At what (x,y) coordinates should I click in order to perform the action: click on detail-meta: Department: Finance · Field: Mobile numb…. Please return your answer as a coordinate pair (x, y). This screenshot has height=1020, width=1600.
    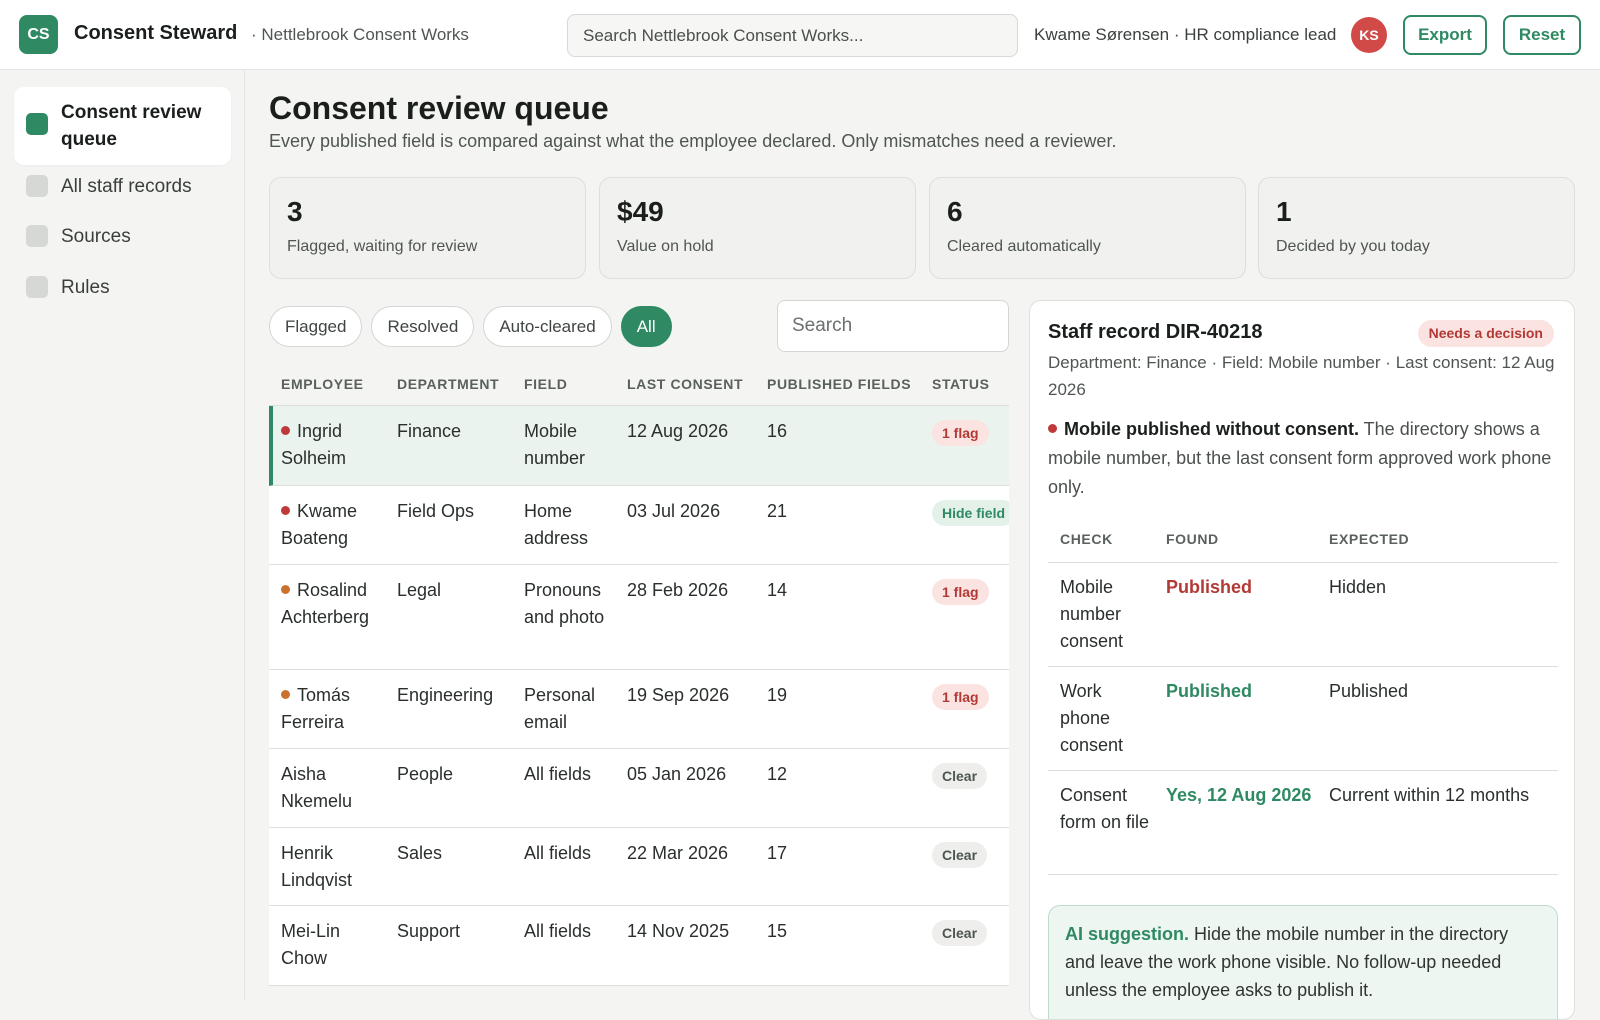
    Looking at the image, I should click on (1301, 376).